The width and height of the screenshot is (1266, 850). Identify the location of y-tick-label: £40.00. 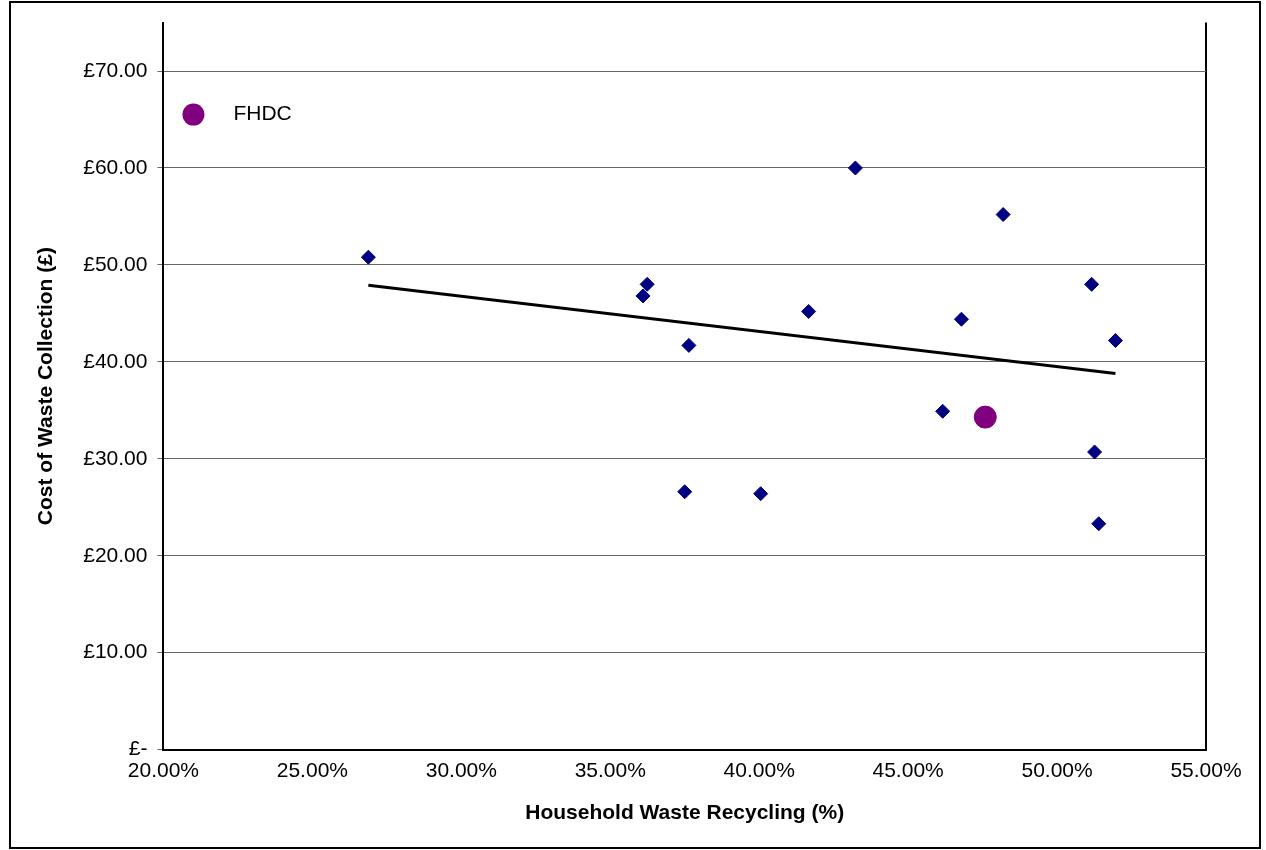
(115, 360).